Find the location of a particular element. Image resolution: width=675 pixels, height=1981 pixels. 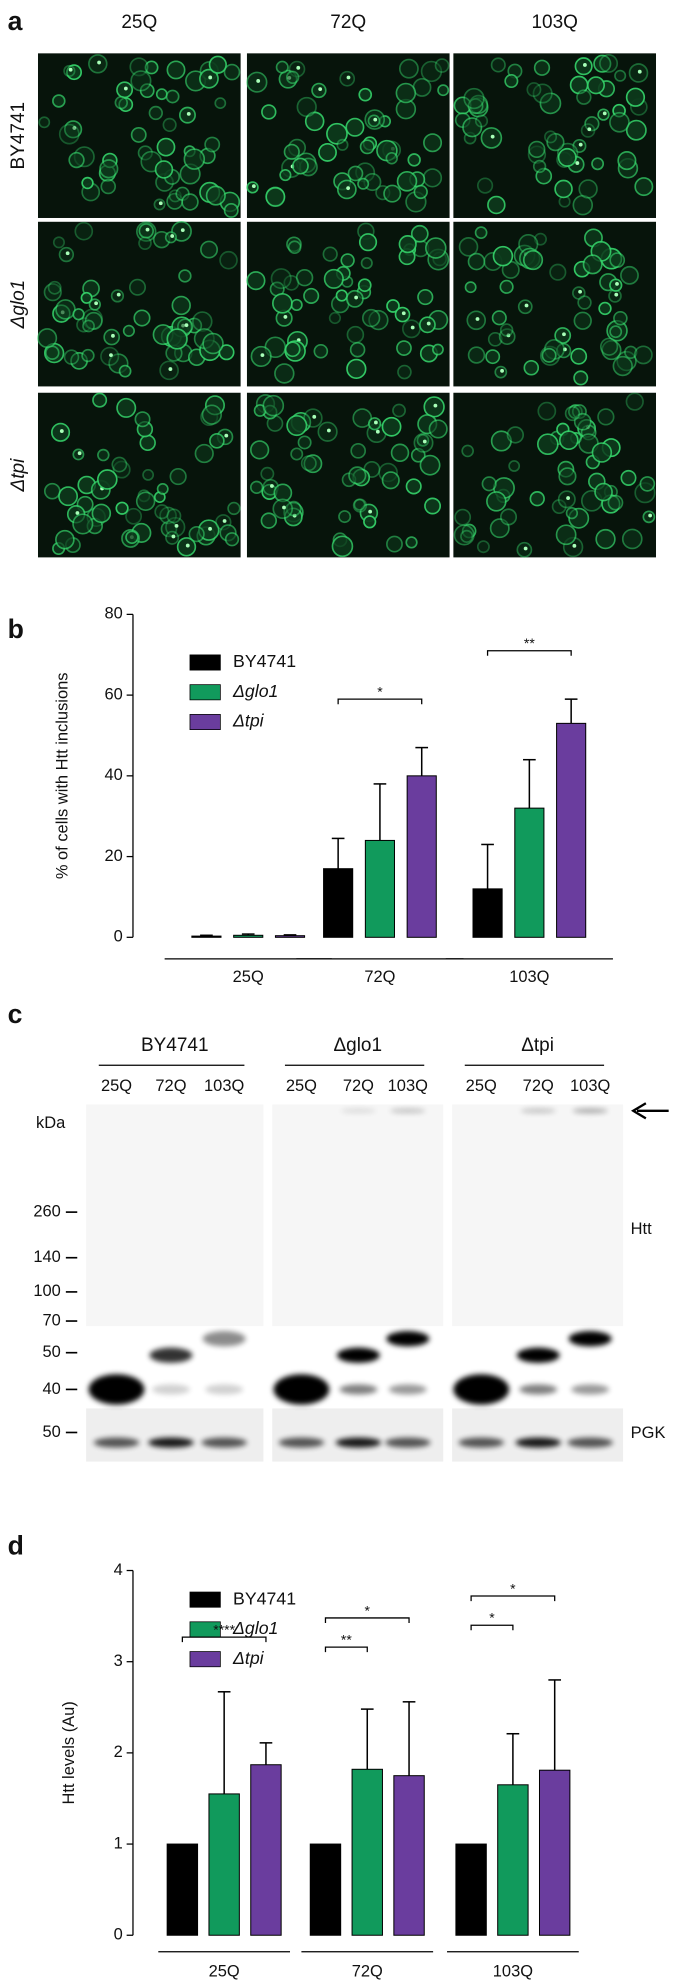

column-label: 25Q is located at coordinates (139, 22).